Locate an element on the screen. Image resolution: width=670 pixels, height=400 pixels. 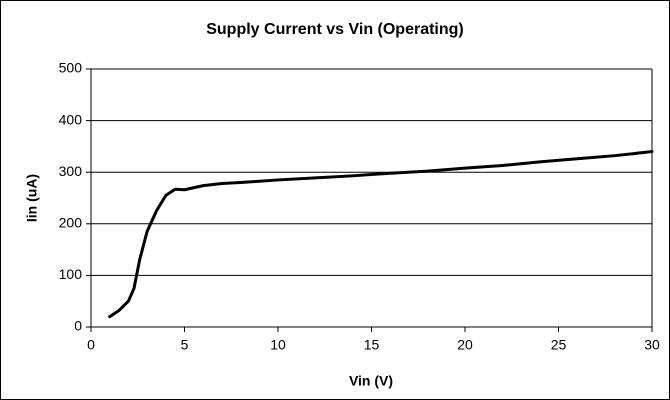
x-axis-label: Vin (V) is located at coordinates (371, 381).